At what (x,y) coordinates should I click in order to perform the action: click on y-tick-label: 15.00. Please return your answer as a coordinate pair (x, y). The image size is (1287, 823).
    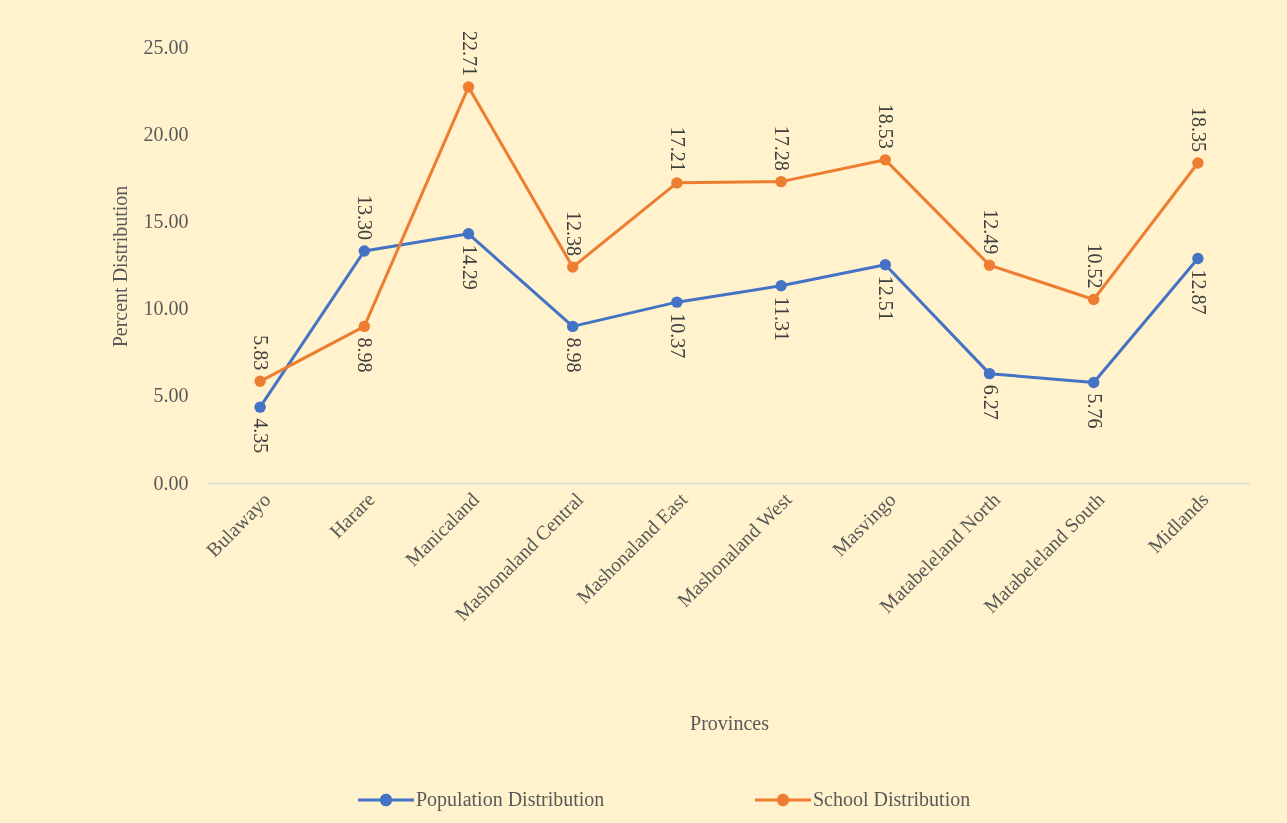
    Looking at the image, I should click on (166, 220).